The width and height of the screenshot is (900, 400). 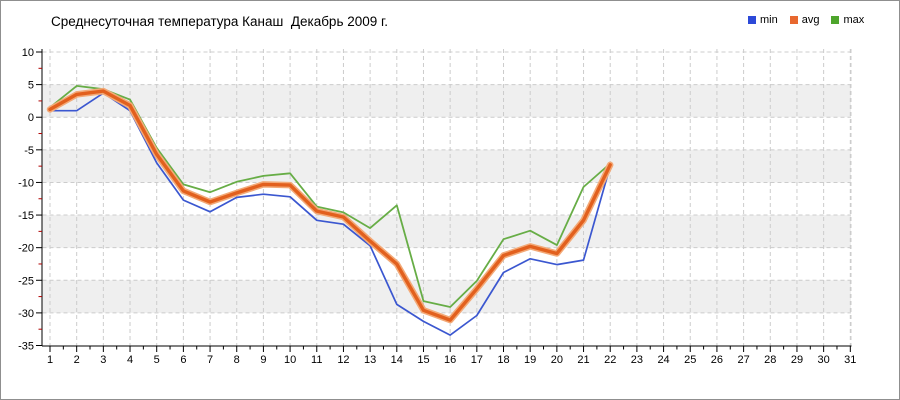 What do you see at coordinates (316, 360) in the screenshot?
I see `svg-text: 11` at bounding box center [316, 360].